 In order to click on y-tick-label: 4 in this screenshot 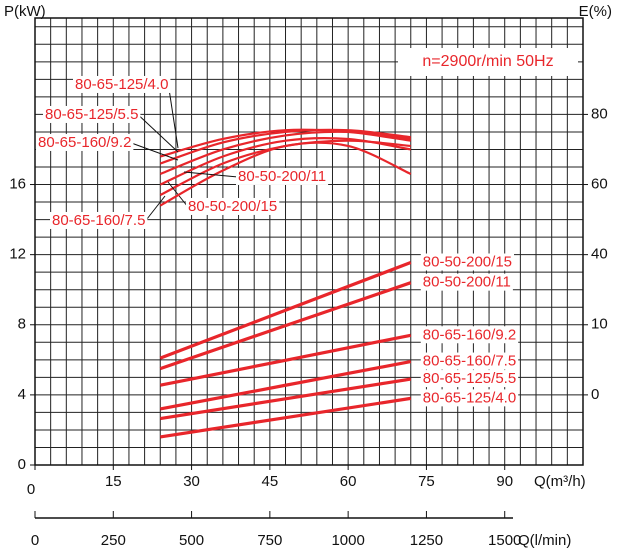, I will do `click(22, 394)`.